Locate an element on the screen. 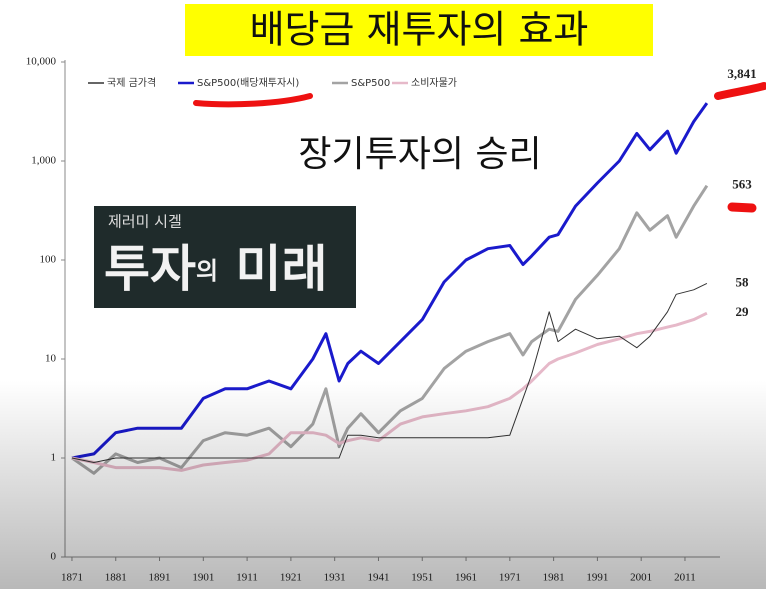 This screenshot has height=589, width=766. y-tick-label: 100 is located at coordinates (48, 260).